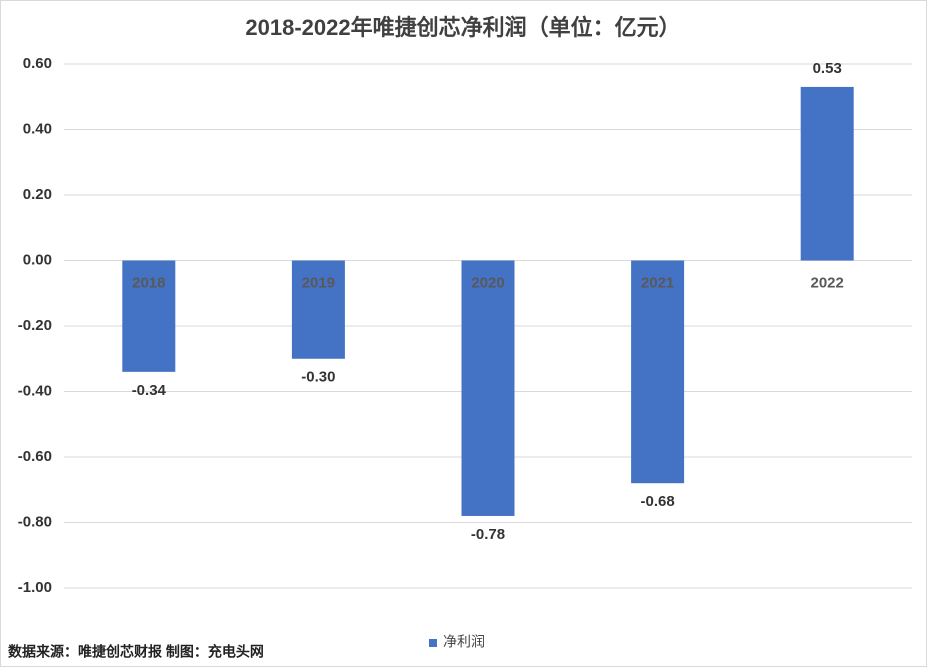  What do you see at coordinates (827, 68) in the screenshot?
I see `data-label: 0.53` at bounding box center [827, 68].